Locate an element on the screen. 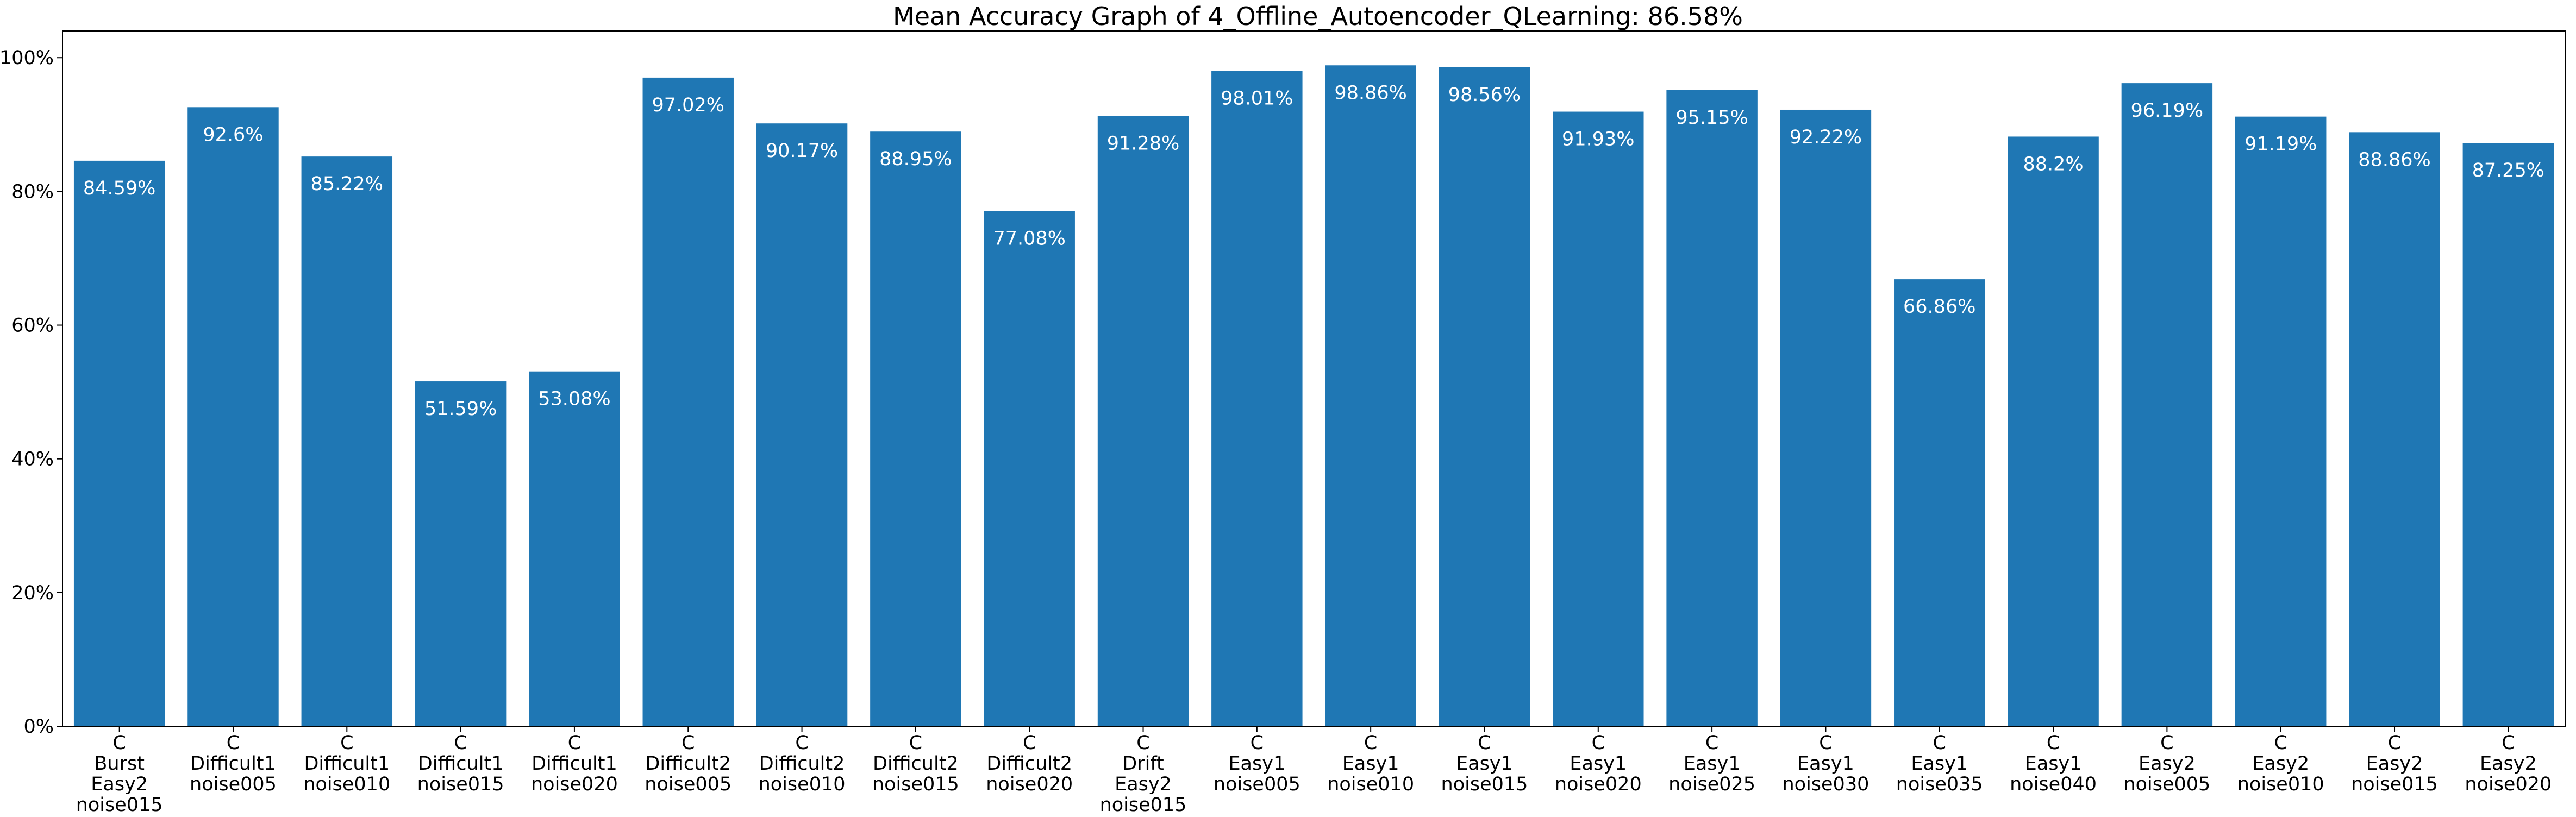 The image size is (2576, 817). x-tick-label-18: C Easy2 noise005 is located at coordinates (2166, 763).